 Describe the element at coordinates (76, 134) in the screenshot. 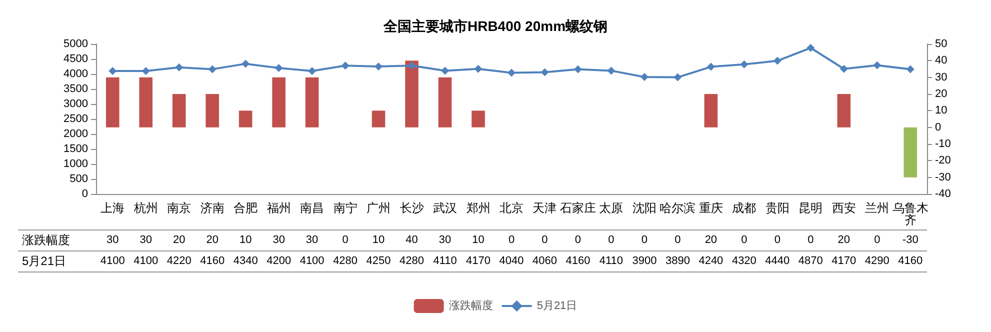

I see `y-tick-label: 2000` at that location.